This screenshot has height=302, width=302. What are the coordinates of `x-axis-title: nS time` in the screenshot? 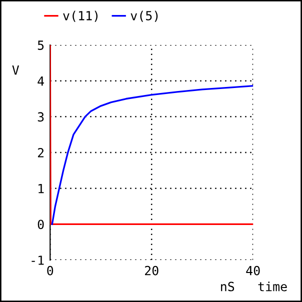 It's located at (254, 287).